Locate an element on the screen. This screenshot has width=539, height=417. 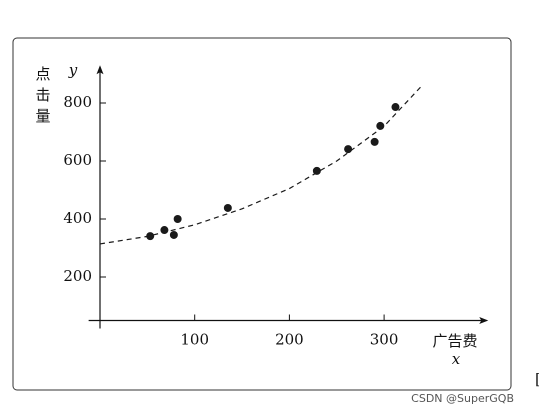
y-axis-label-text: 点击量 is located at coordinates (42, 95).